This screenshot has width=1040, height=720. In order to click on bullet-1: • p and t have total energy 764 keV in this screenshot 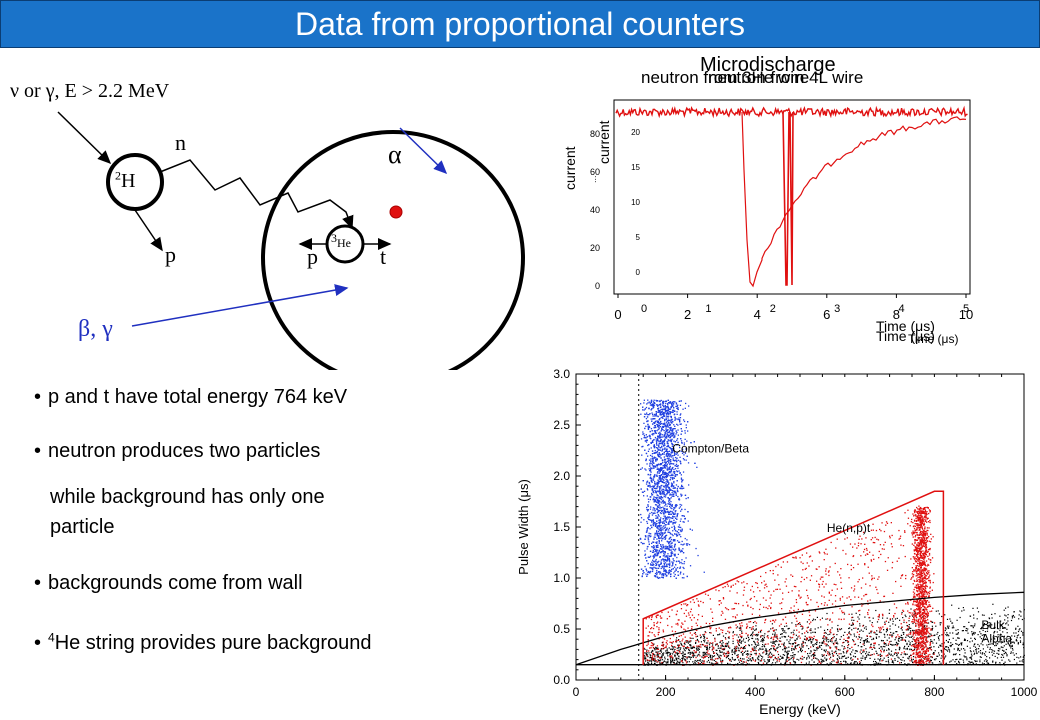, I will do `click(191, 397)`.